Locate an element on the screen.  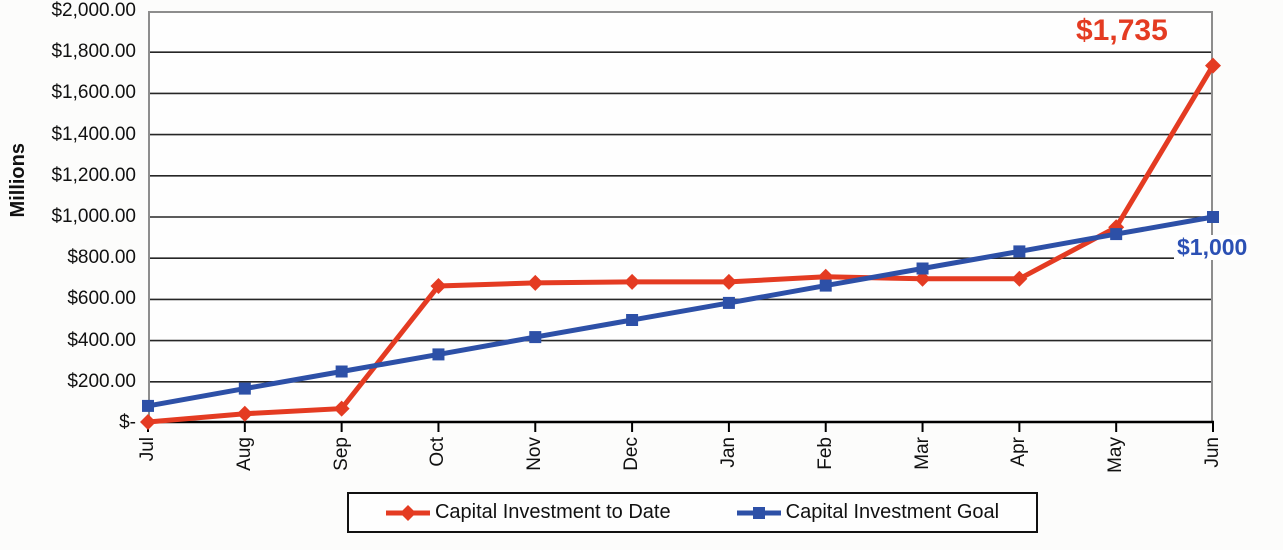
legend-item-investment-goal: Capital Investment Goal is located at coordinates (868, 512).